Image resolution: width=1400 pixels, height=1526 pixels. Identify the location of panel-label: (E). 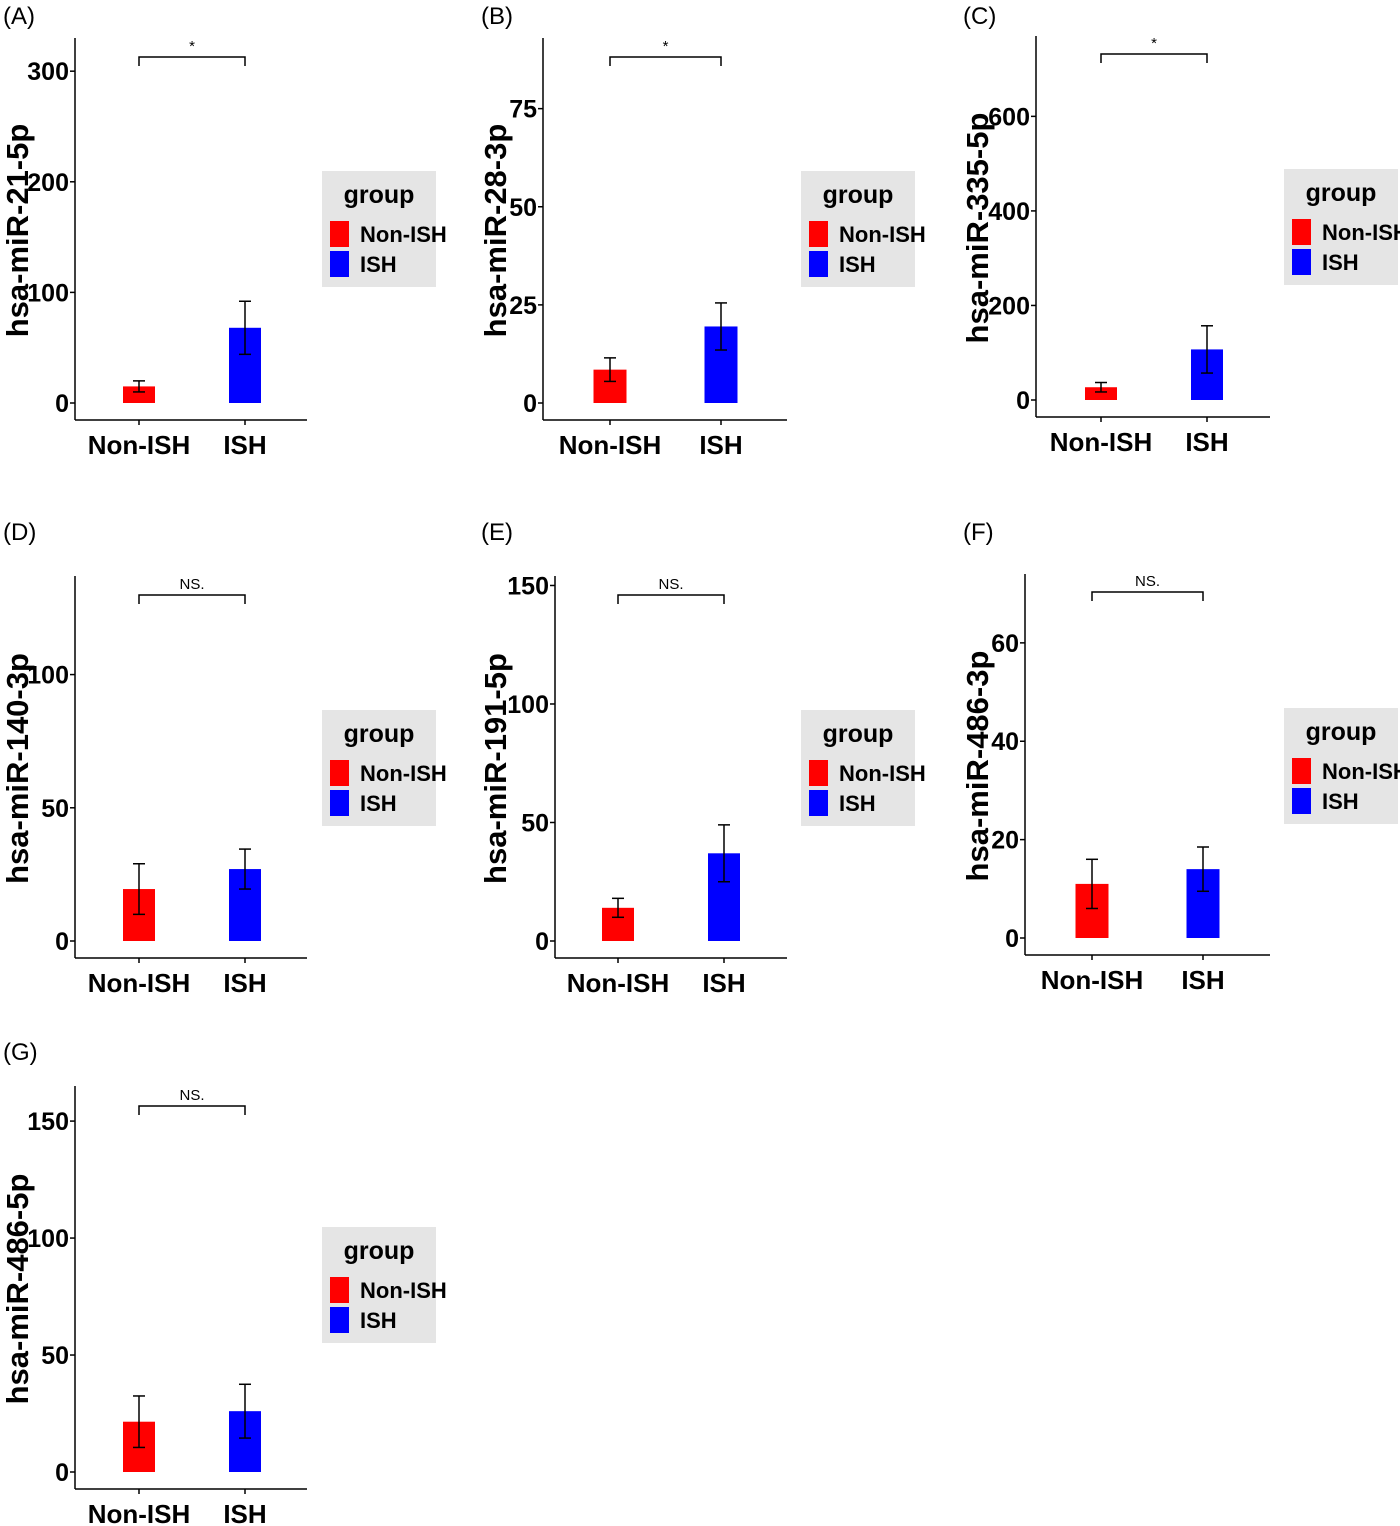
(497, 532).